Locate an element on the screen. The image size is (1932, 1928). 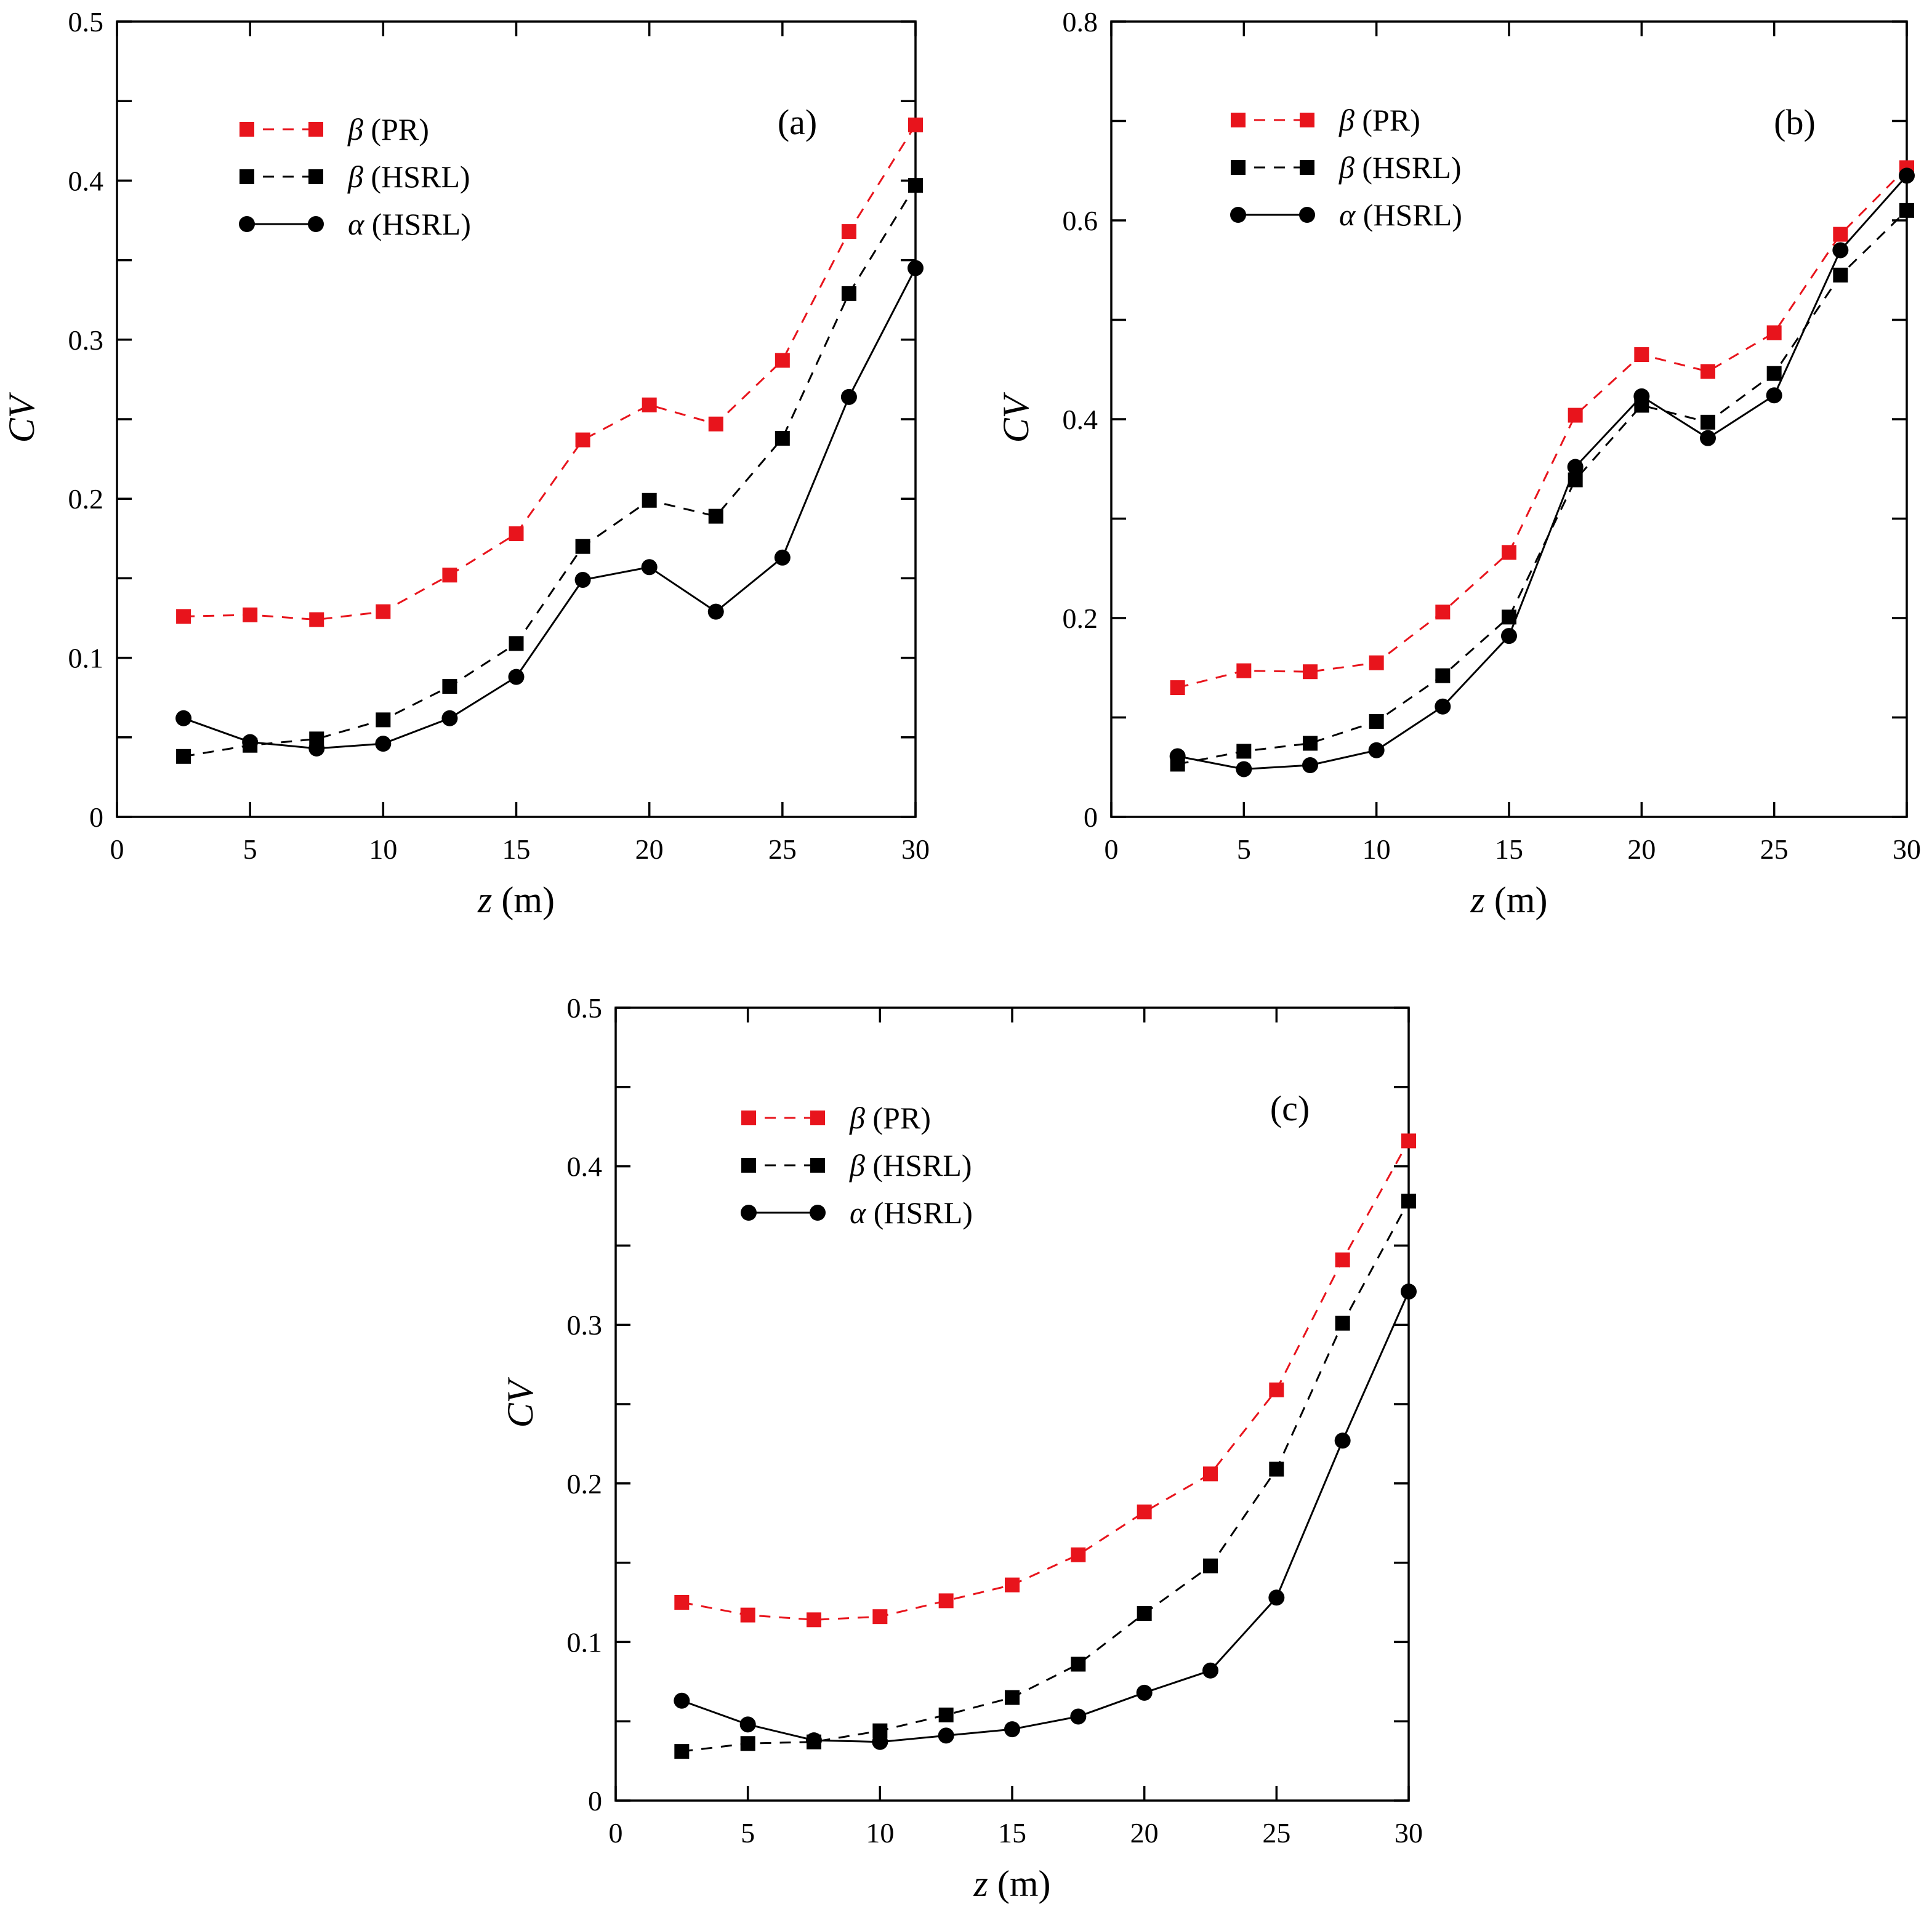
x-axis-title: z (m) is located at coordinates (1509, 900).